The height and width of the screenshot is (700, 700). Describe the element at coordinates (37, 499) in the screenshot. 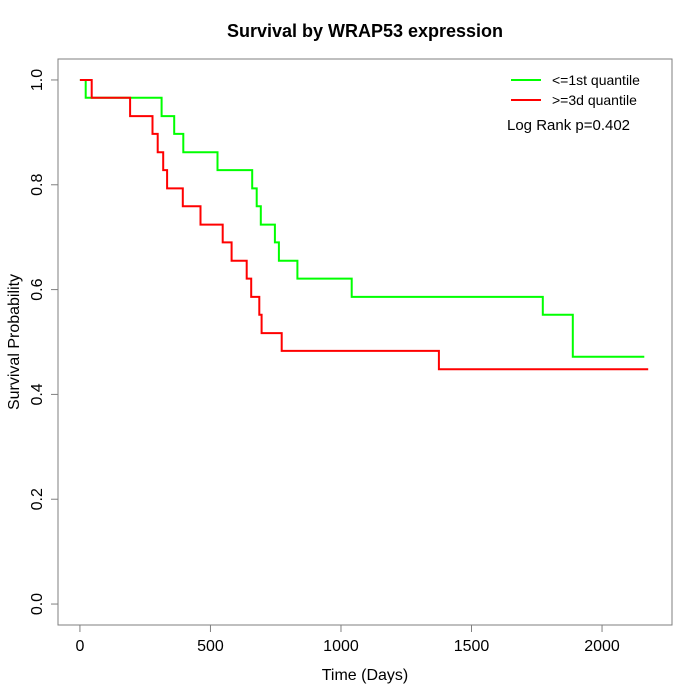

I see `y-tick-label: 0.2` at that location.